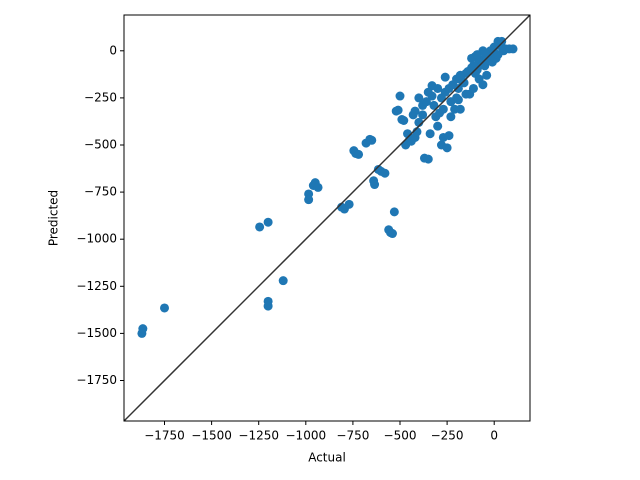 The width and height of the screenshot is (640, 480). Describe the element at coordinates (113, 50) in the screenshot. I see `y-tick-label: 0` at that location.